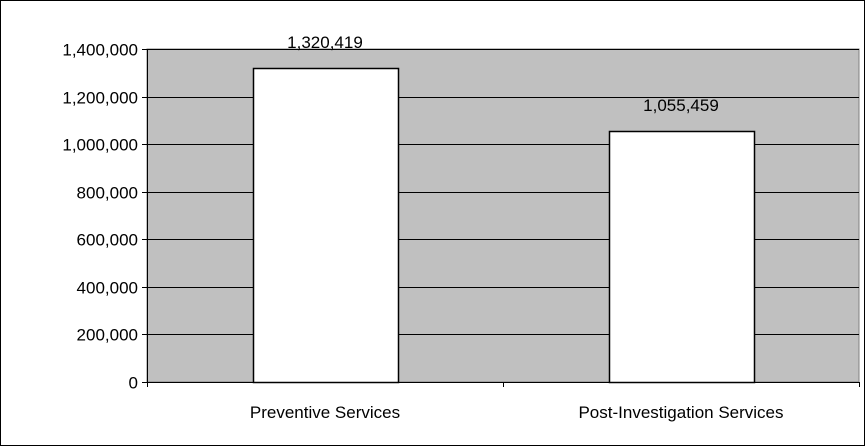 The width and height of the screenshot is (865, 447). What do you see at coordinates (100, 50) in the screenshot?
I see `y-tick-label: 1,400,000` at bounding box center [100, 50].